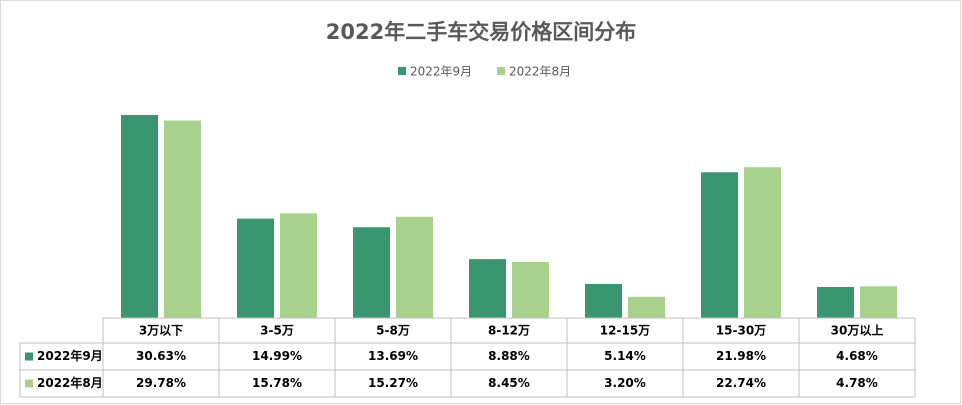 The image size is (962, 405). I want to click on value-label: 30.63%, so click(161, 356).